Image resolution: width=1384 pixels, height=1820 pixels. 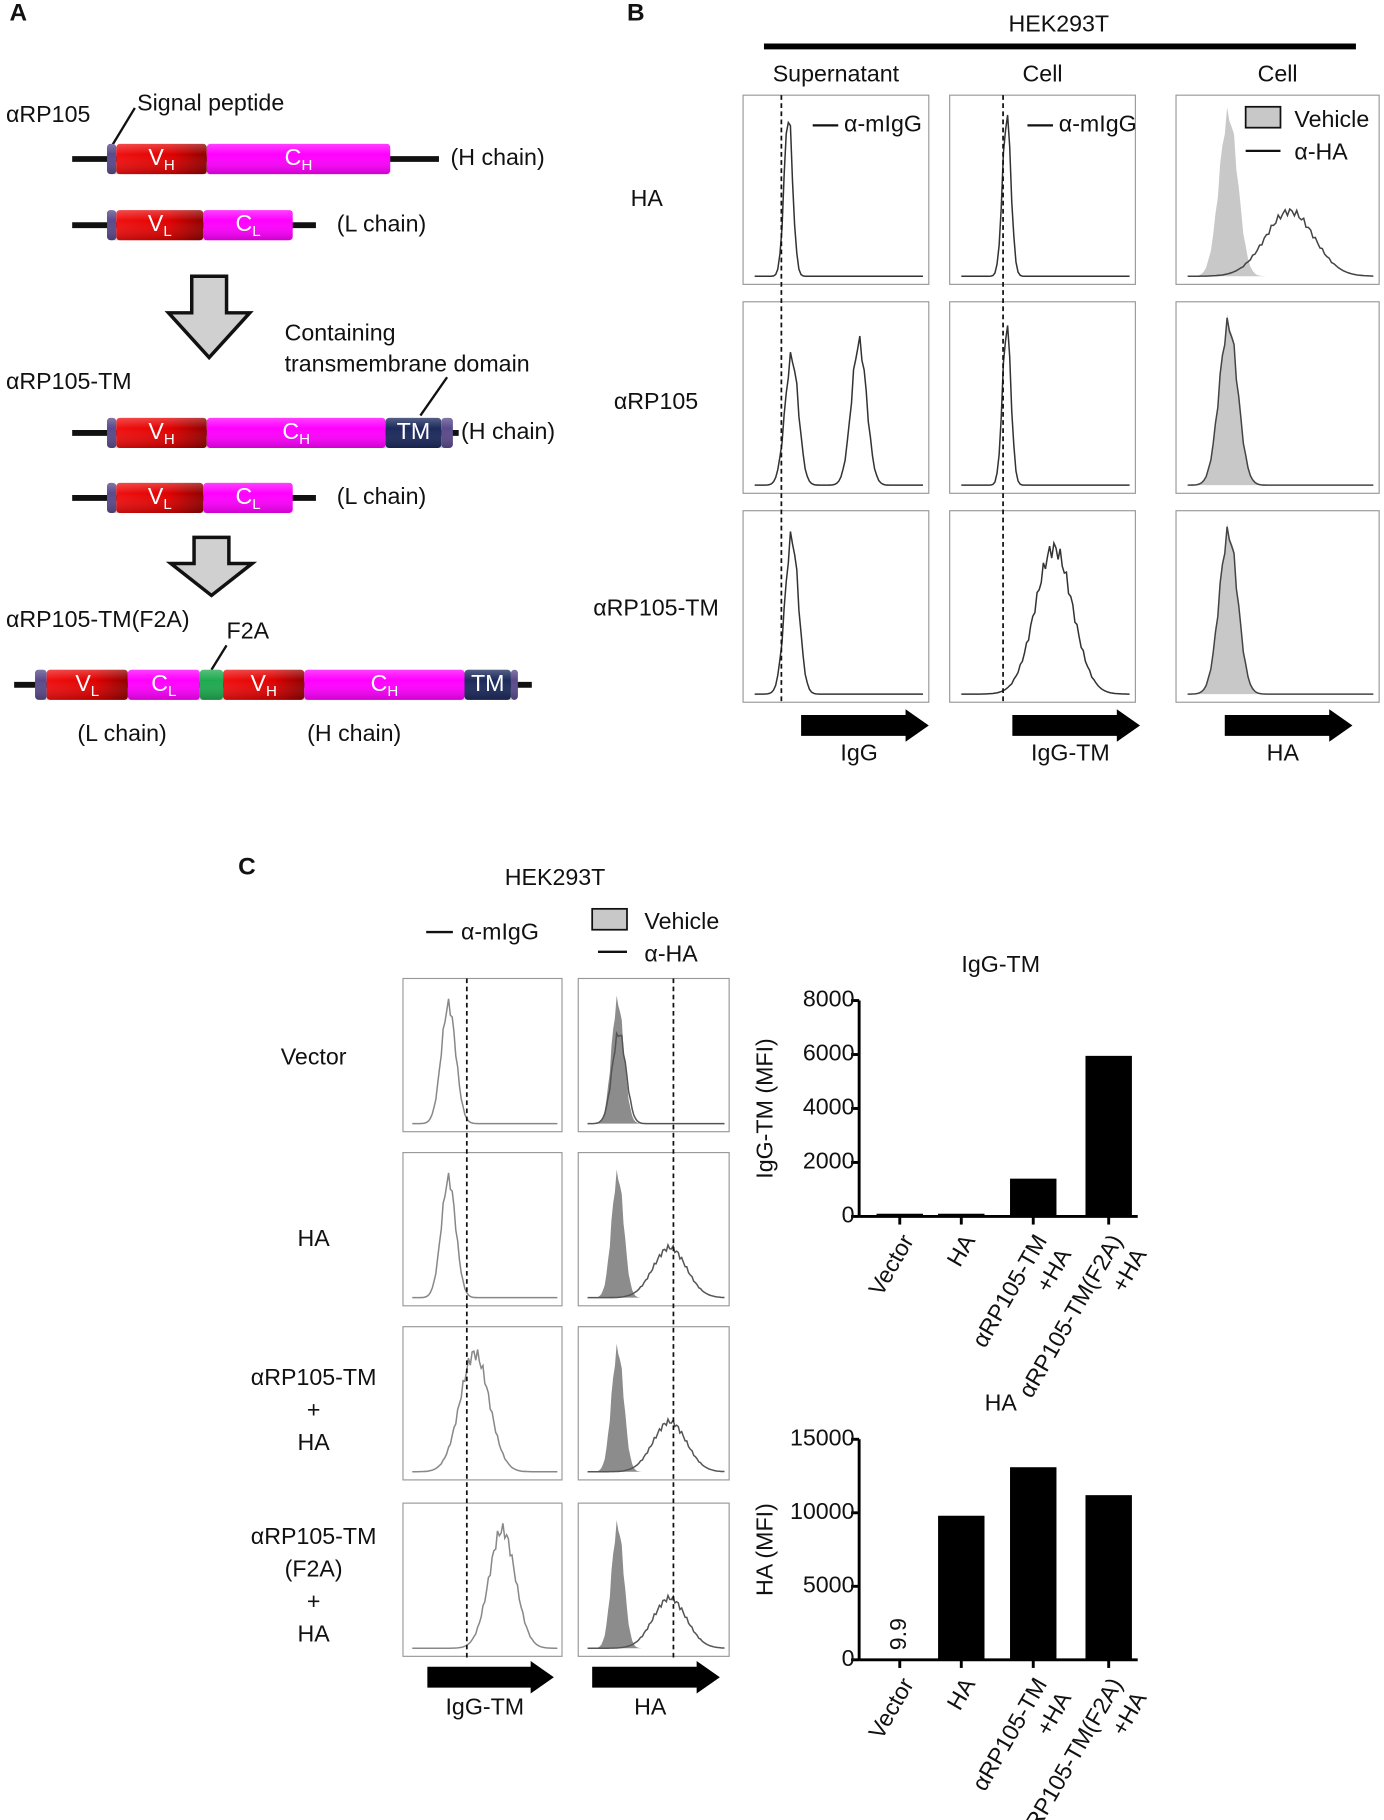 What do you see at coordinates (822, 1437) in the screenshot?
I see `y-tick-label: 15000` at bounding box center [822, 1437].